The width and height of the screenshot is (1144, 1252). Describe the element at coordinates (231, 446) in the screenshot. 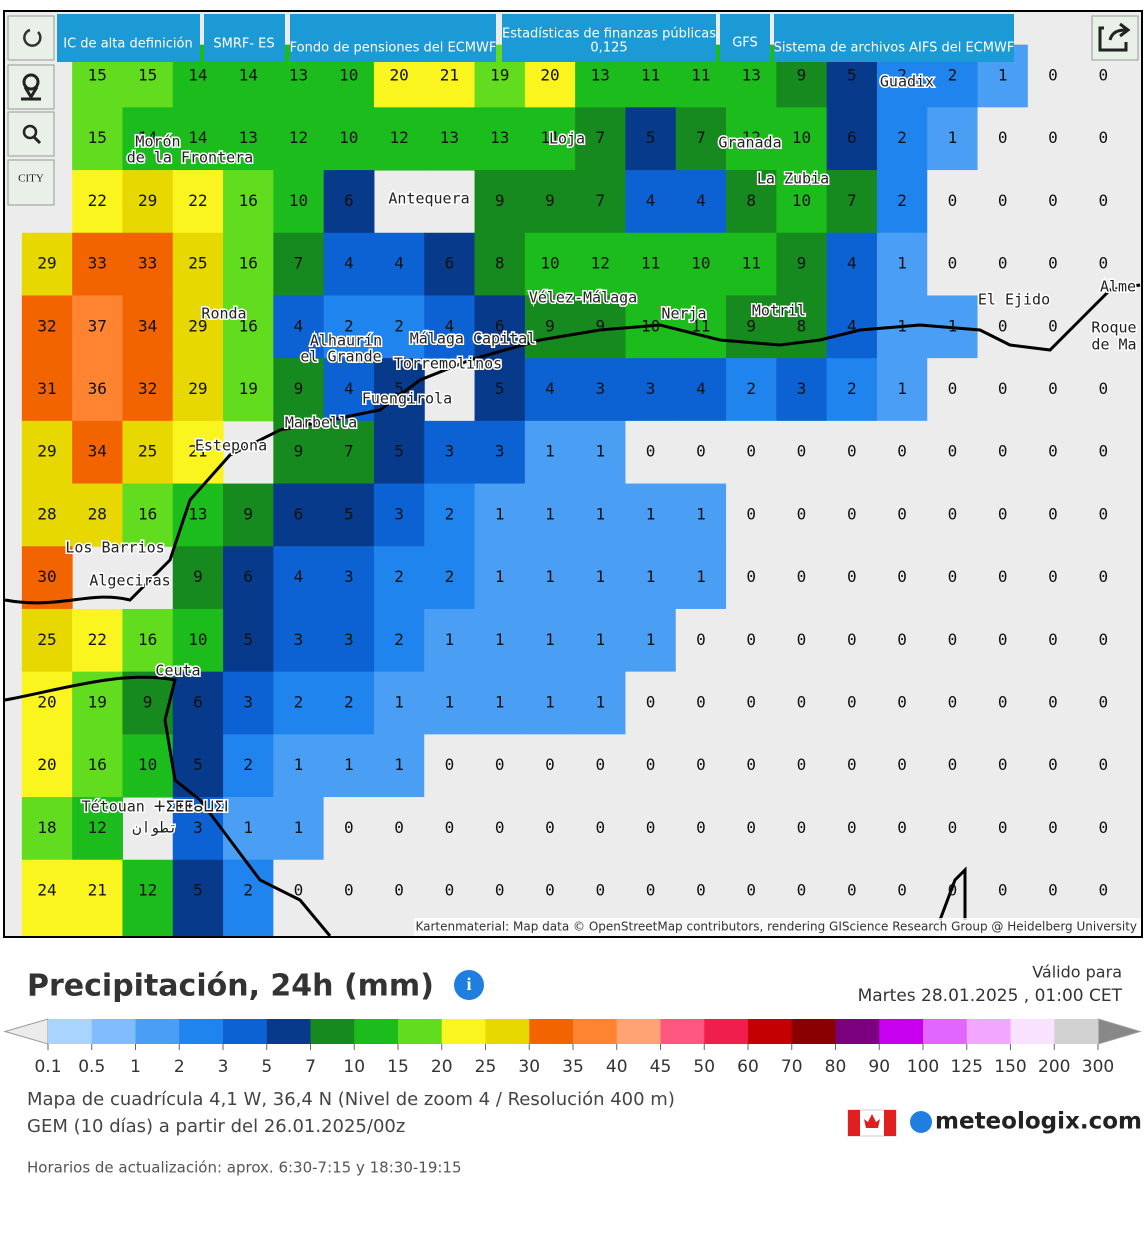

I see `place-label: Estepona` at that location.